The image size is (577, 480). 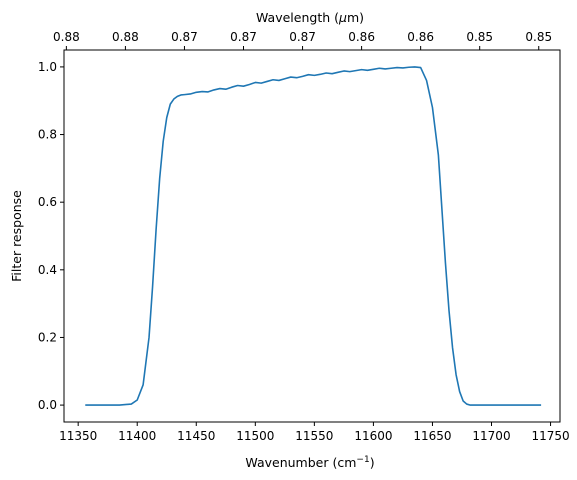 I want to click on x-axis-label-main: Wavenumber (cm, so click(x=300, y=462).